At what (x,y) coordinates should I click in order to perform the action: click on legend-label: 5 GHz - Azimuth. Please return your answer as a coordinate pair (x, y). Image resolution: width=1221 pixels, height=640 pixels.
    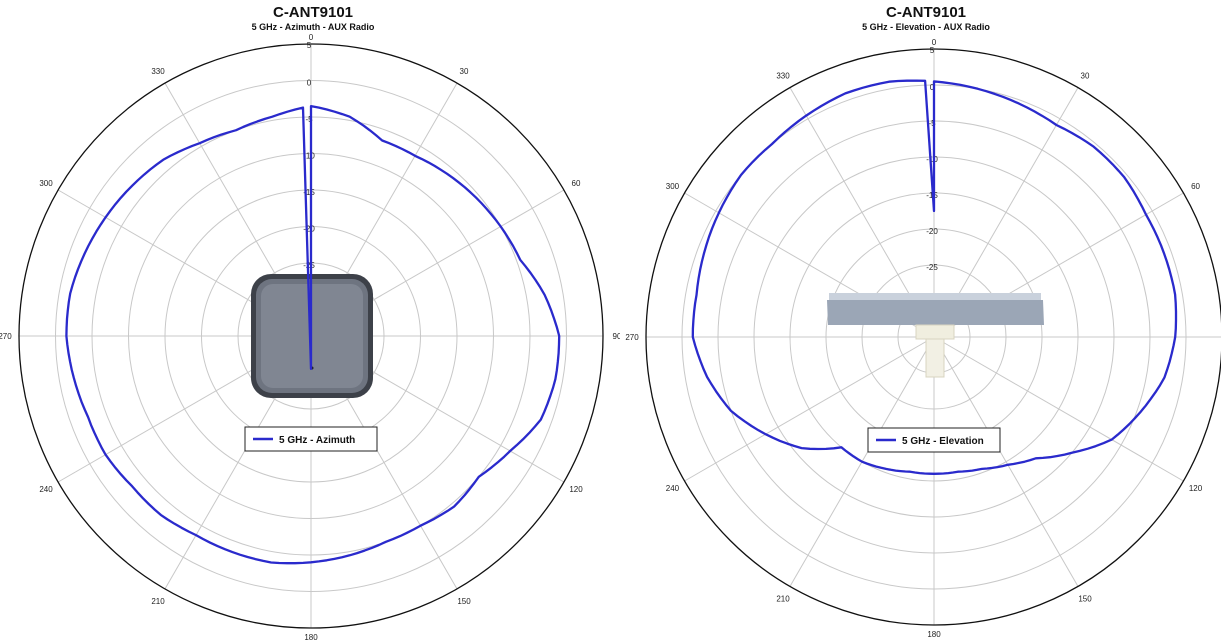
    Looking at the image, I should click on (317, 440).